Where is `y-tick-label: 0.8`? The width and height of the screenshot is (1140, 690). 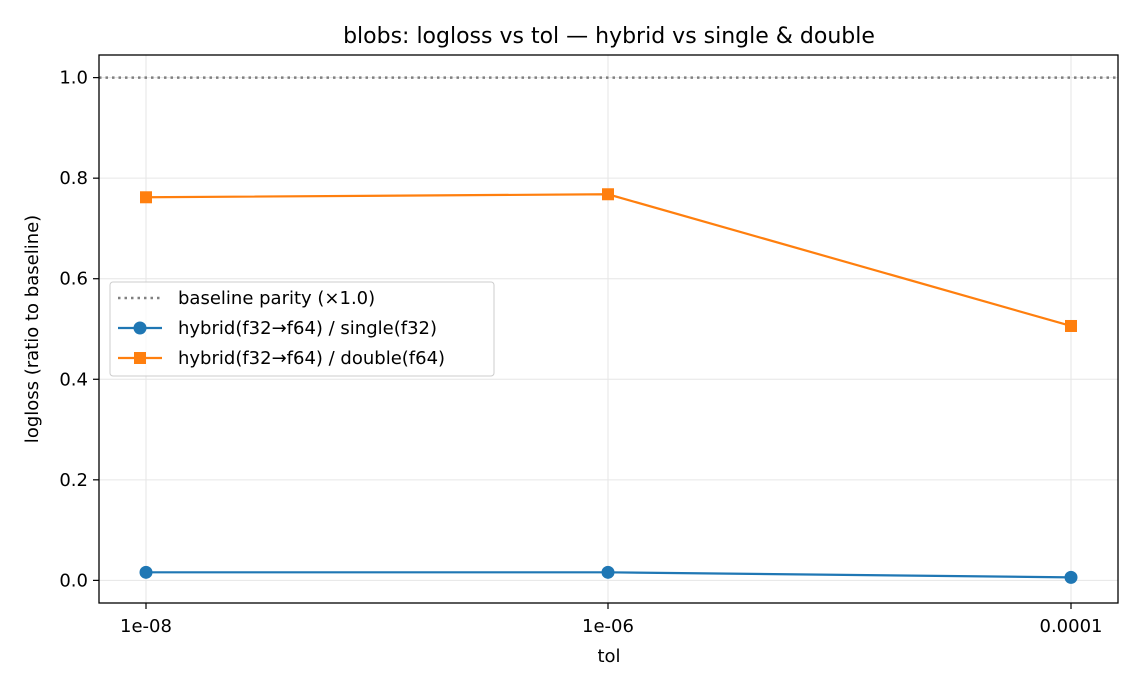
y-tick-label: 0.8 is located at coordinates (73, 178).